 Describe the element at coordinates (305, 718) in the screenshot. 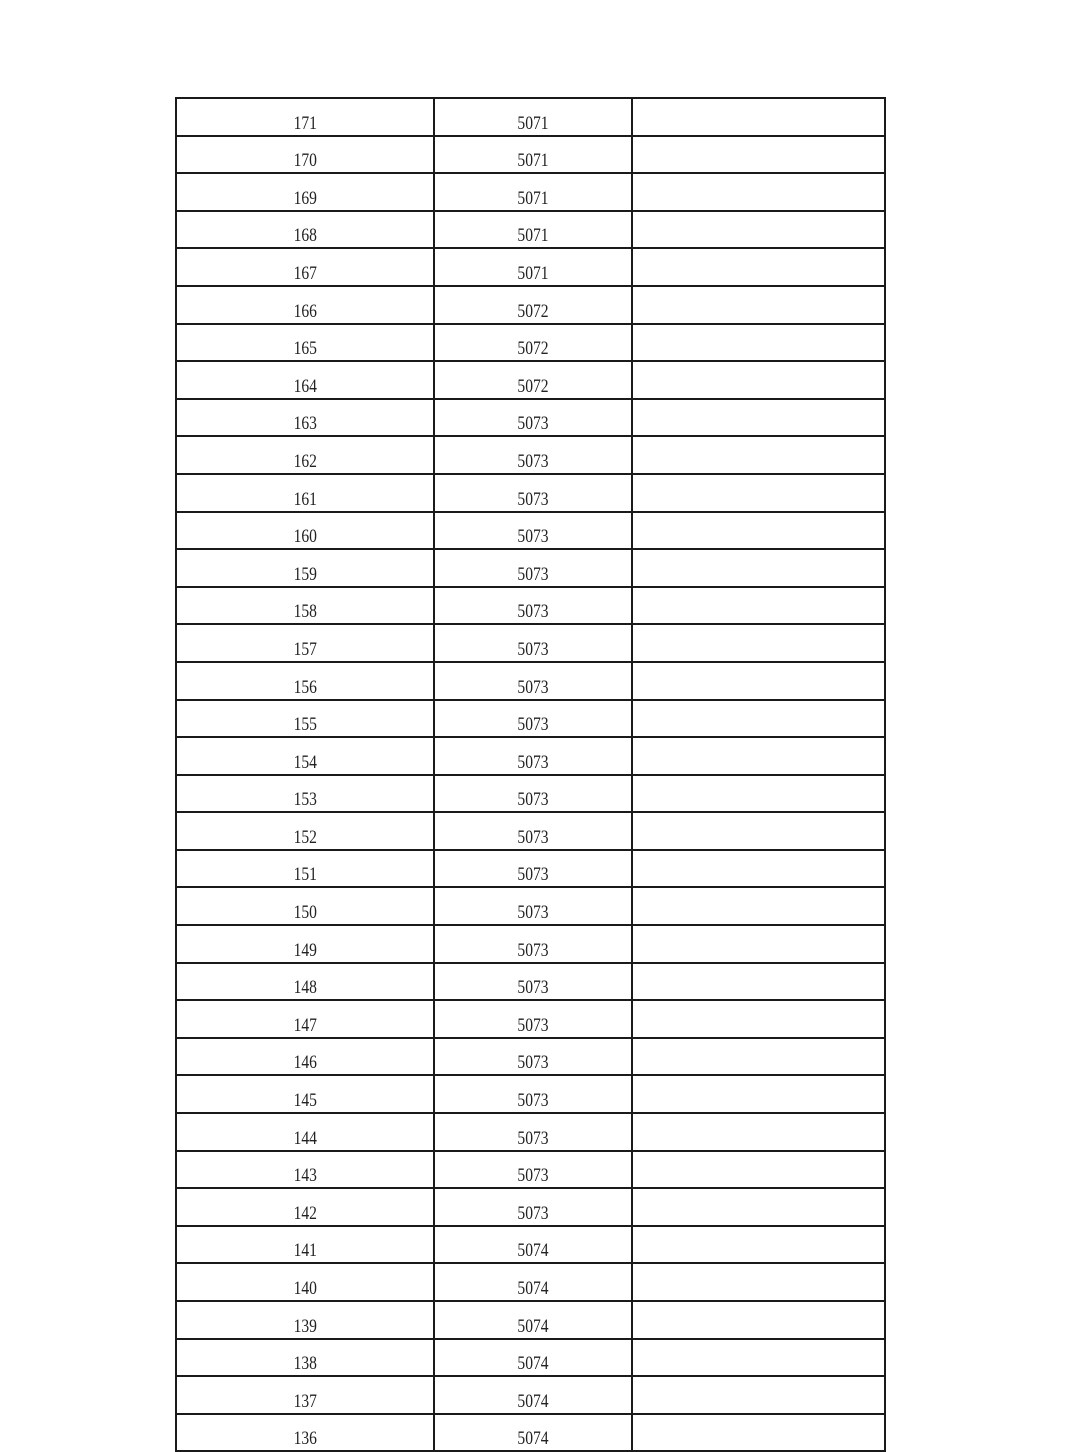

I see `score-cell: 155` at that location.